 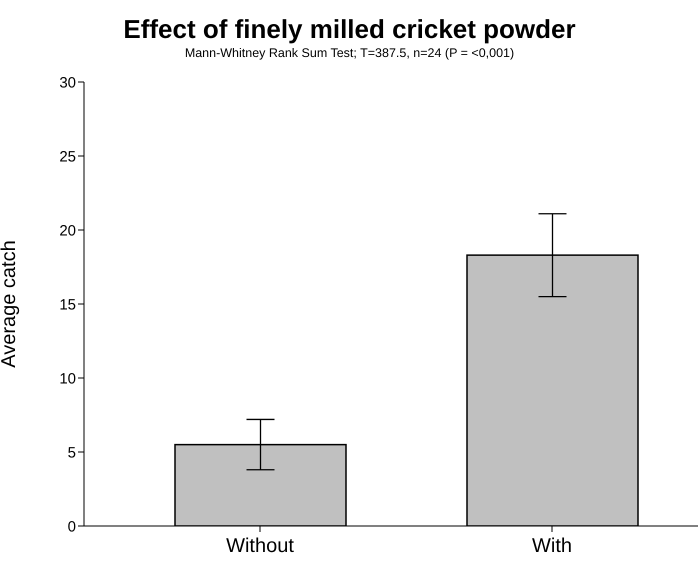 What do you see at coordinates (67, 157) in the screenshot?
I see `y-tick-label: 25` at bounding box center [67, 157].